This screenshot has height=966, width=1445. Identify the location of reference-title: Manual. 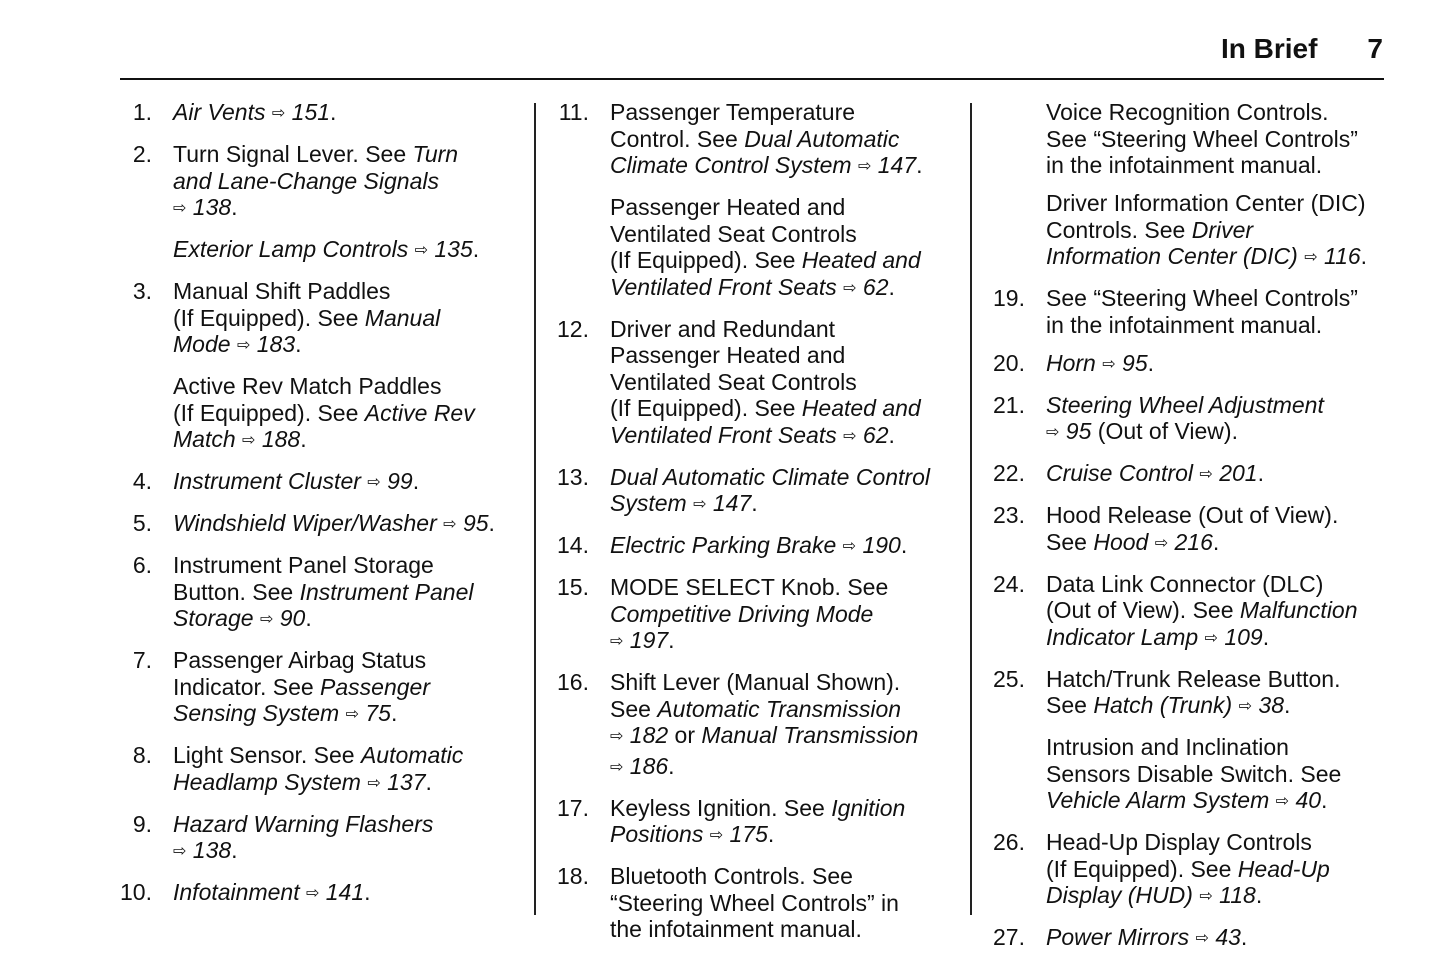
(402, 317).